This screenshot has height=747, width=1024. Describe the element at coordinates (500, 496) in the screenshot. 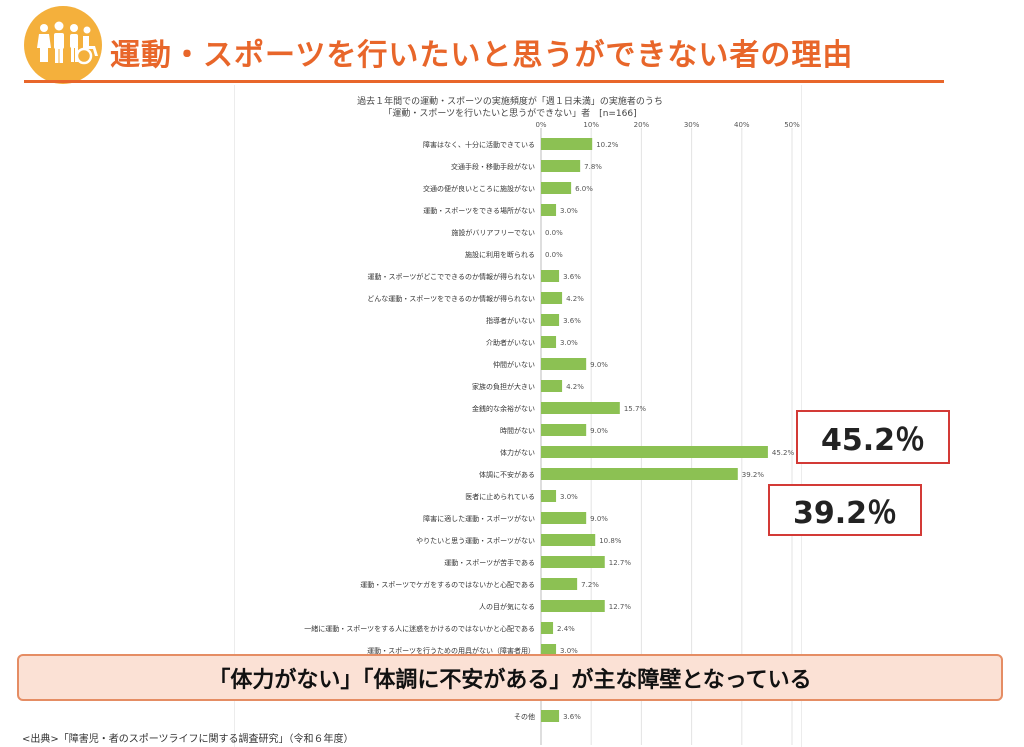

I see `category-label: 医者に止められている` at that location.